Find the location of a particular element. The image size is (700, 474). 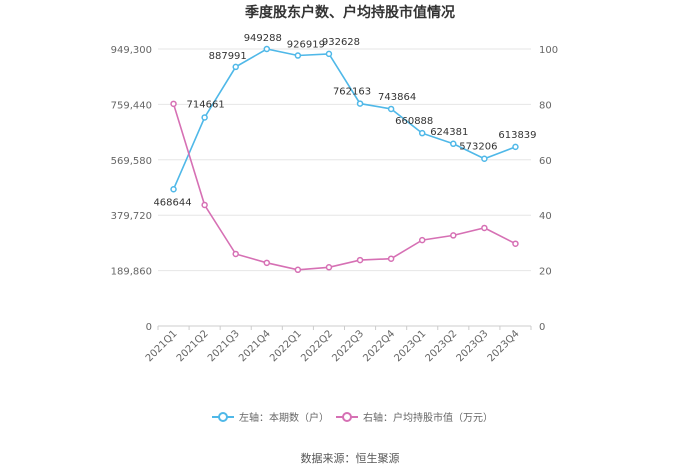

legend-label-avg-value: 右轴：户均持股市值（万元） is located at coordinates (428, 417).